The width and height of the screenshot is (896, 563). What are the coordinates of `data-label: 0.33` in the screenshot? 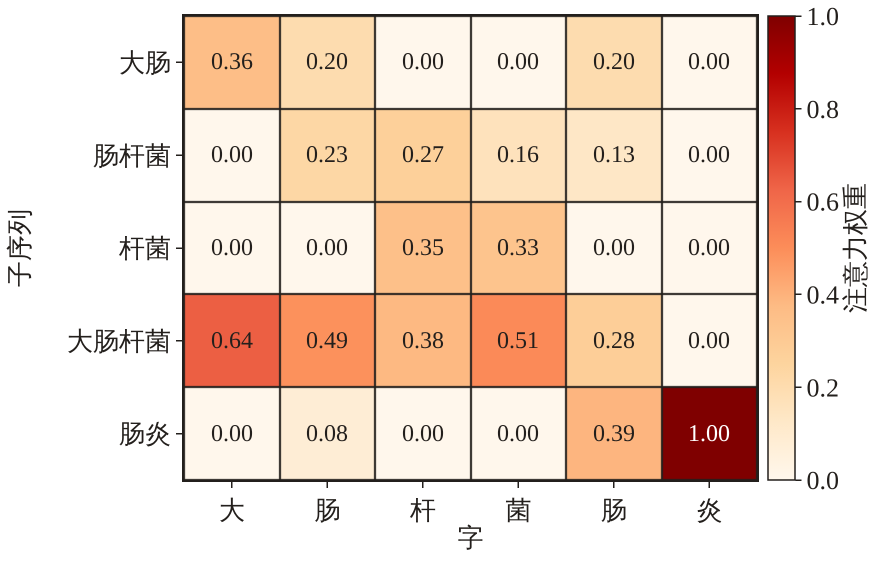 It's located at (518, 248).